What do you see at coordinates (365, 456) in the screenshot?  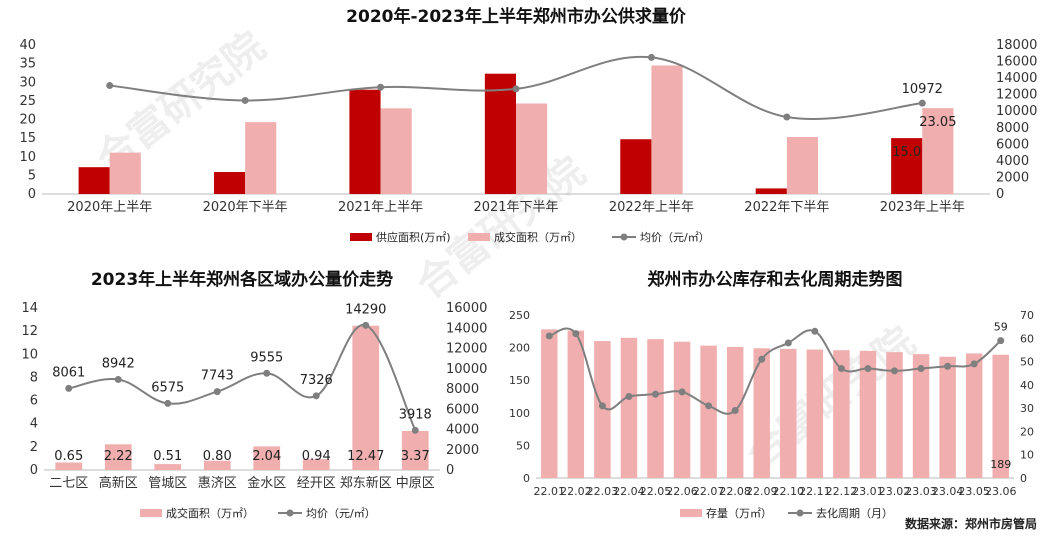 I see `bar-data-label: 12.47` at bounding box center [365, 456].